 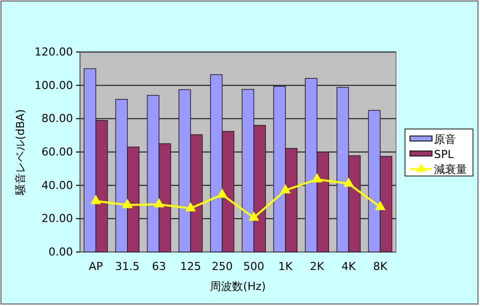 I want to click on y-tick-label: 120.00, so click(x=53, y=52).